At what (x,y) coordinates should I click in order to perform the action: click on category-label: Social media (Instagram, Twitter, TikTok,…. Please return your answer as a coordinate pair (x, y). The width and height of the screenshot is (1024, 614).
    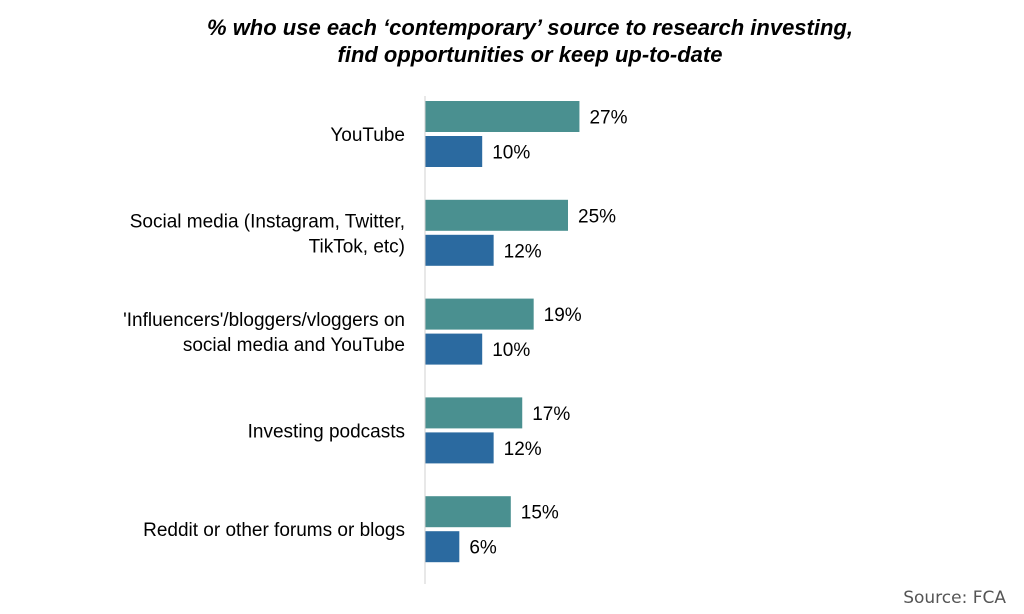
    Looking at the image, I should click on (267, 234).